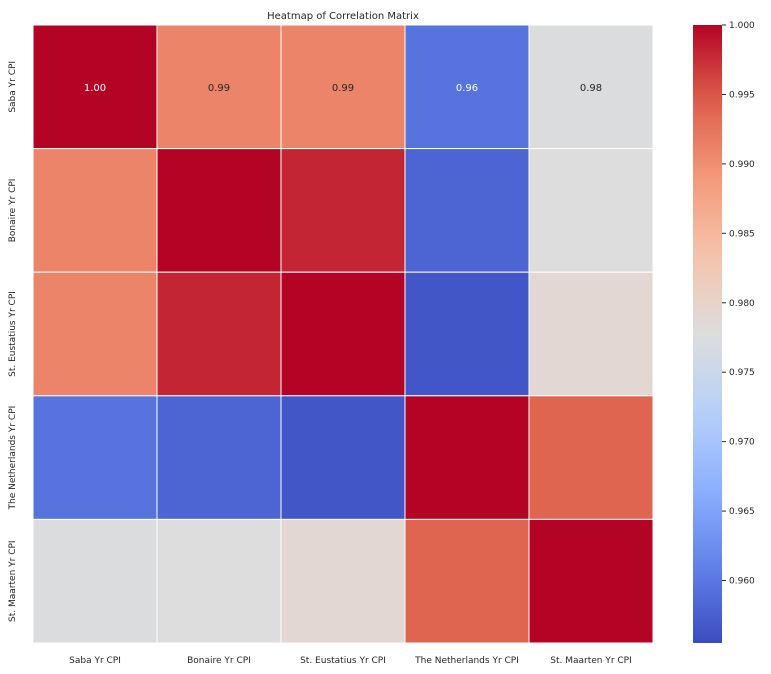 The width and height of the screenshot is (771, 674). I want to click on colorbar-tick-label: 0.980, so click(742, 304).